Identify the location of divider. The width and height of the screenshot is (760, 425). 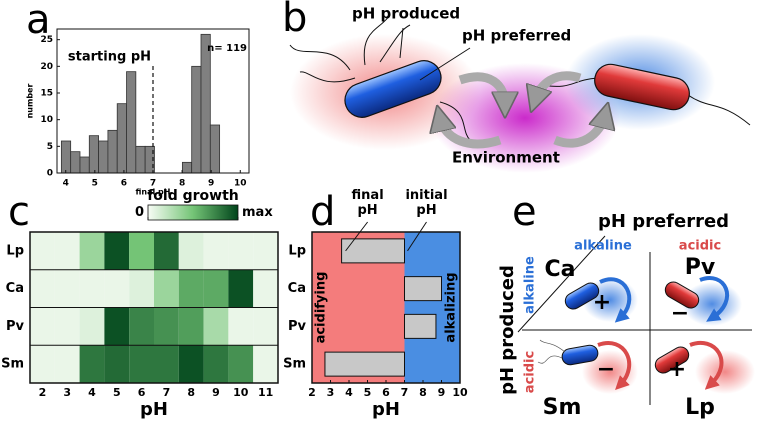
(561, 284).